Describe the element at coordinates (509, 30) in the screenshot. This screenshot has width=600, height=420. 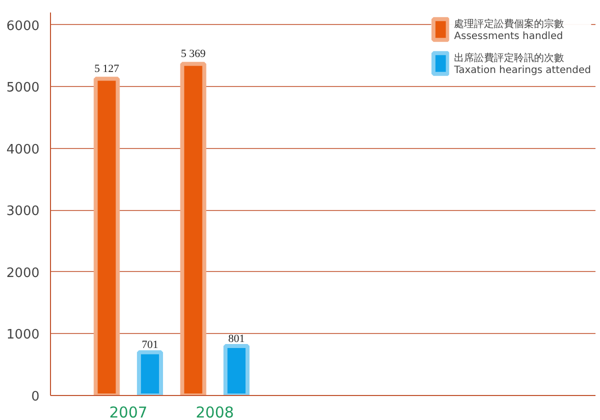
I see `legend-label: 處理評定訟費個案的宗數 Assessments handled` at that location.